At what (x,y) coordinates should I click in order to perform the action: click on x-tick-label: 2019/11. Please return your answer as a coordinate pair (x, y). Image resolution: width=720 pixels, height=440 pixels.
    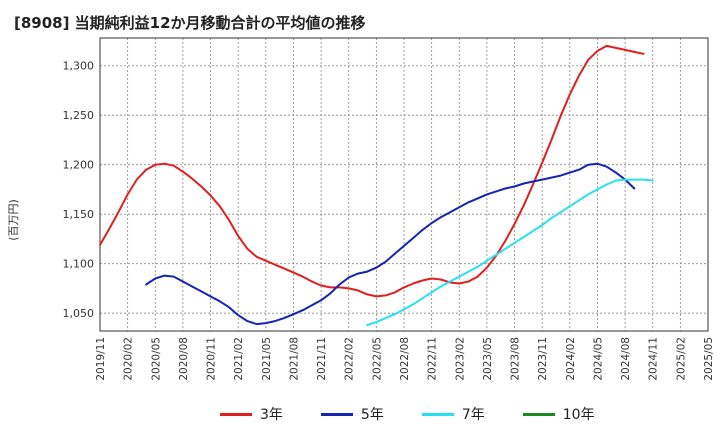
    Looking at the image, I should click on (101, 359).